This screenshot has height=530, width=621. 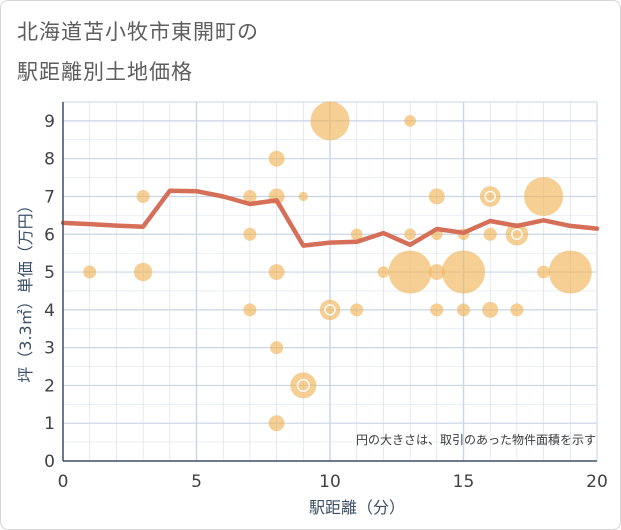 What do you see at coordinates (196, 482) in the screenshot?
I see `x-tick-label: 5` at bounding box center [196, 482].